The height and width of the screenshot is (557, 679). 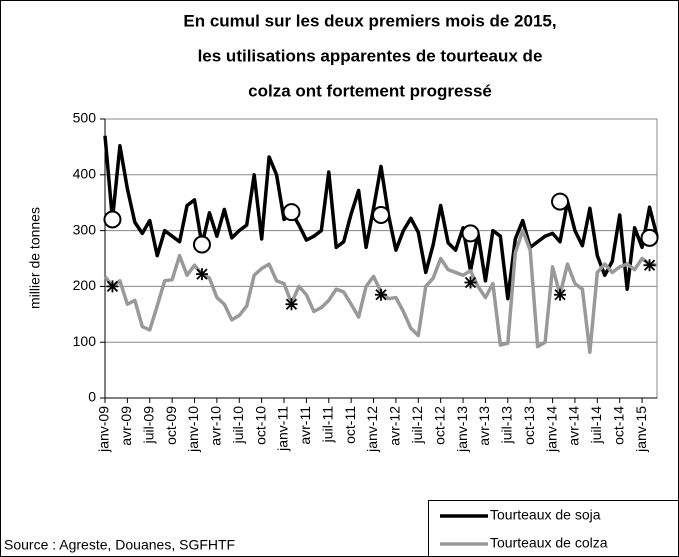 What do you see at coordinates (148, 425) in the screenshot?
I see `x-tick-label: juil-09` at bounding box center [148, 425].